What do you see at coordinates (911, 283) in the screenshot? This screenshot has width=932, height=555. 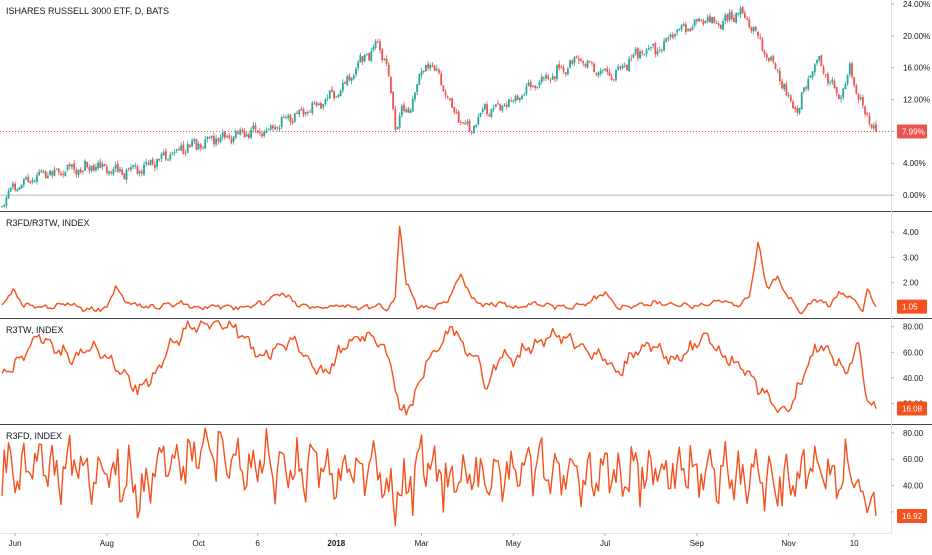 I see `y-tick-label: 2.00` at bounding box center [911, 283].